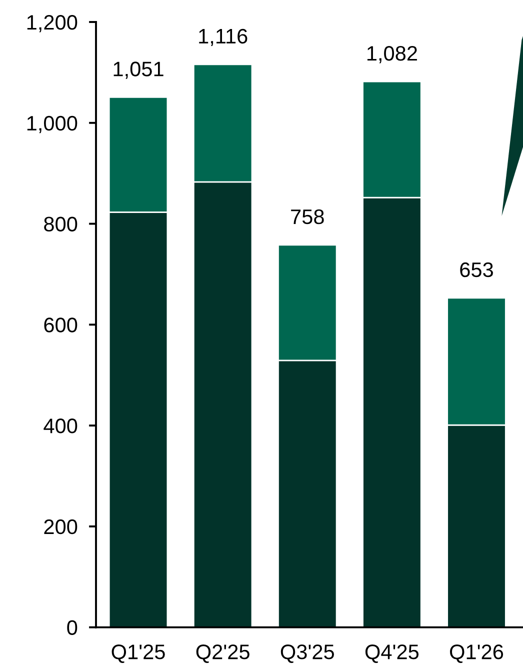 This screenshot has height=669, width=523. Describe the element at coordinates (476, 270) in the screenshot. I see `total-label: 653` at that location.